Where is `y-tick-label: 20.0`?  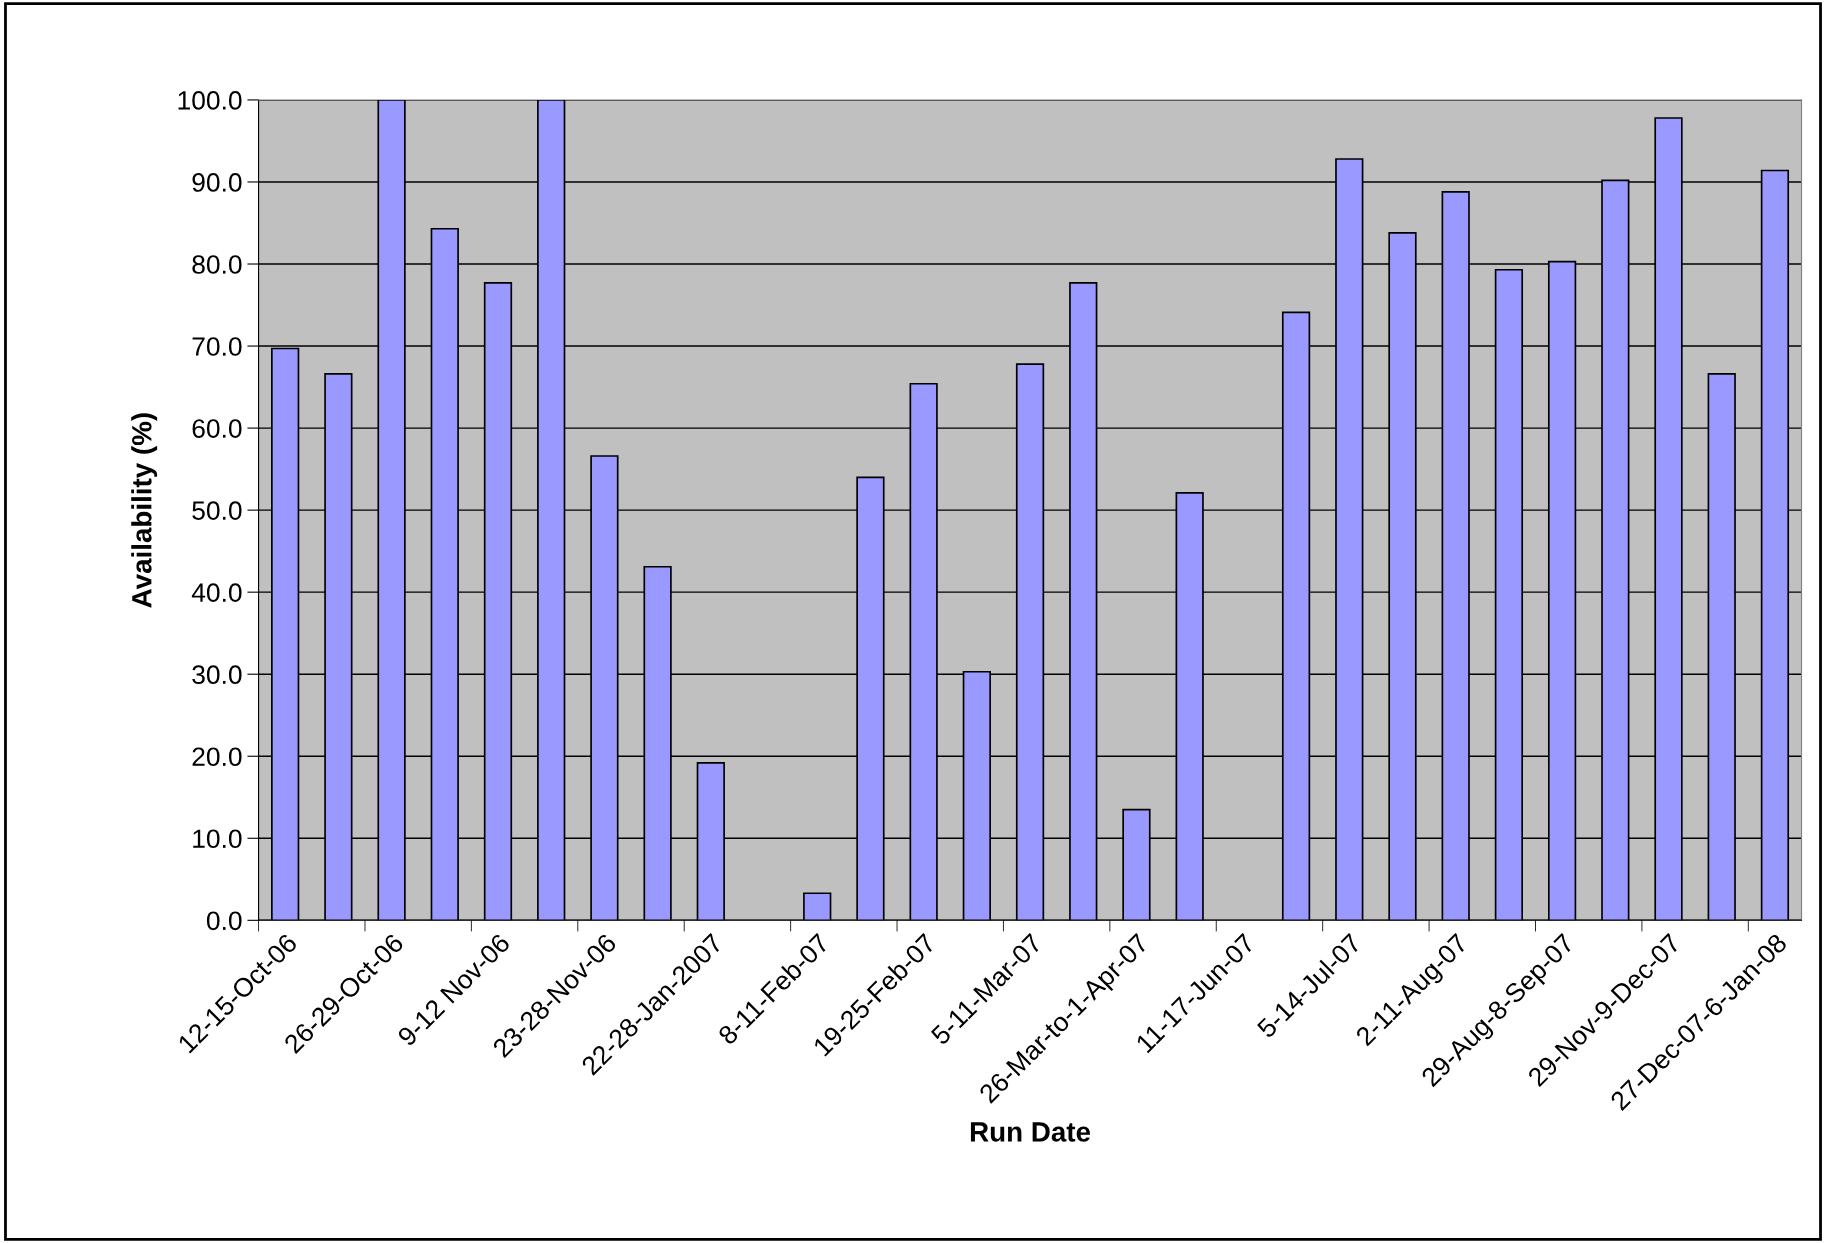 y-tick-label: 20.0 is located at coordinates (217, 757).